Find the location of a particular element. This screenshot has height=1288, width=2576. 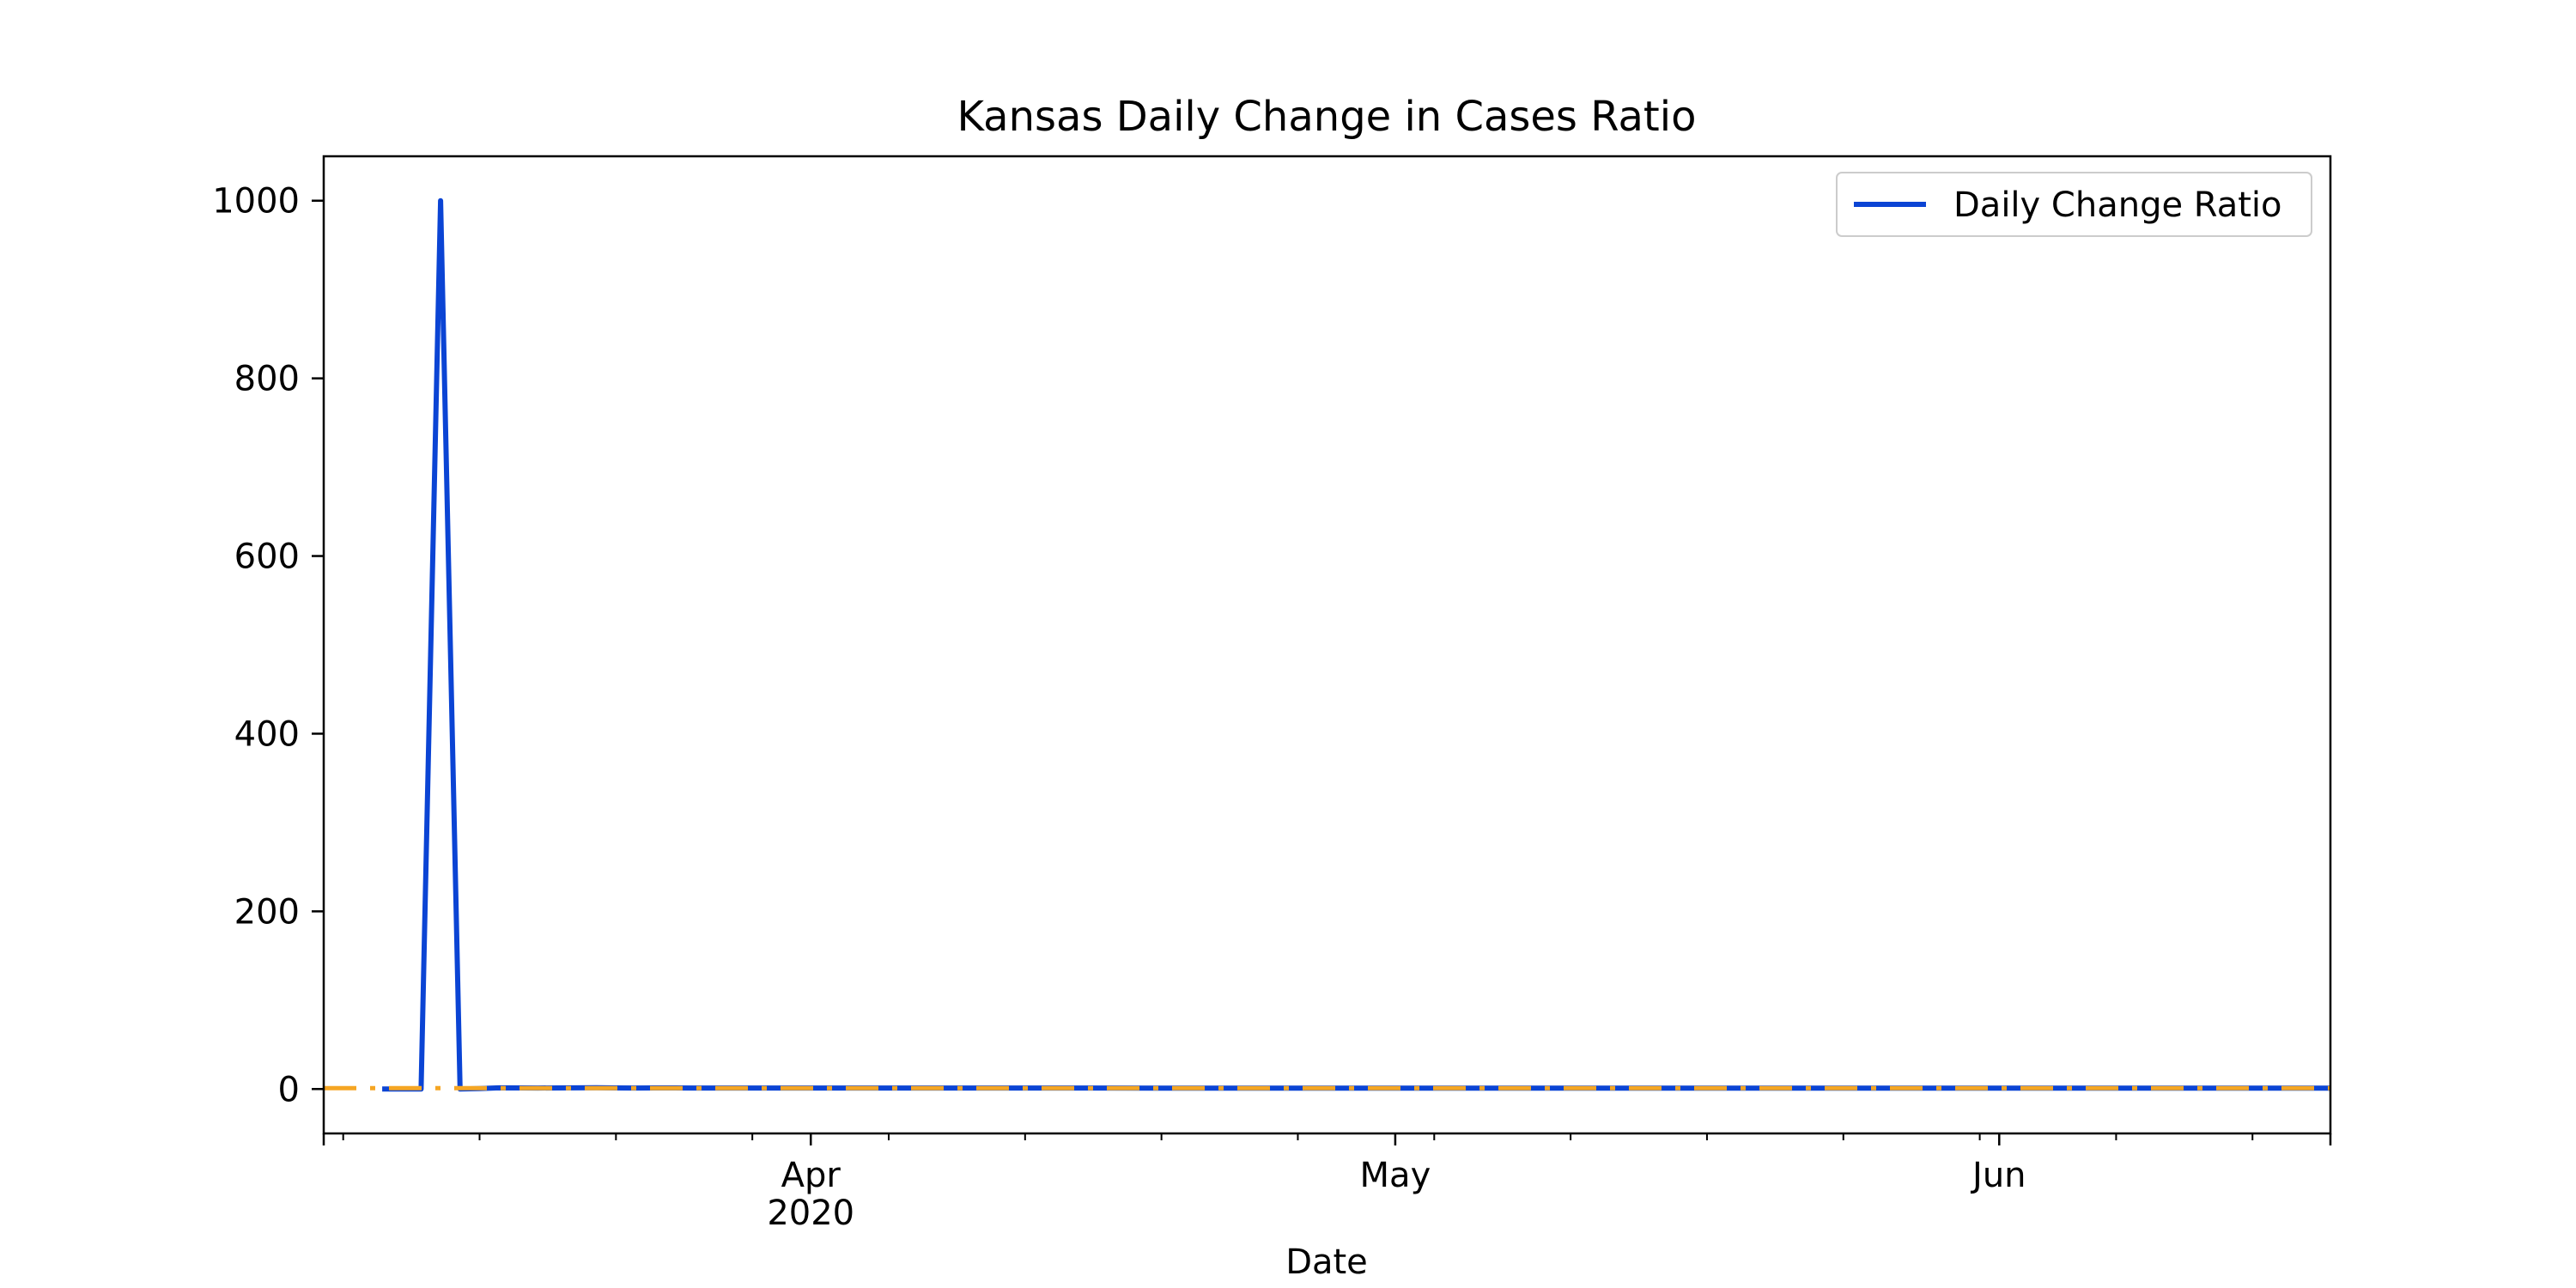

x-axis-label: Date is located at coordinates (1327, 1262).